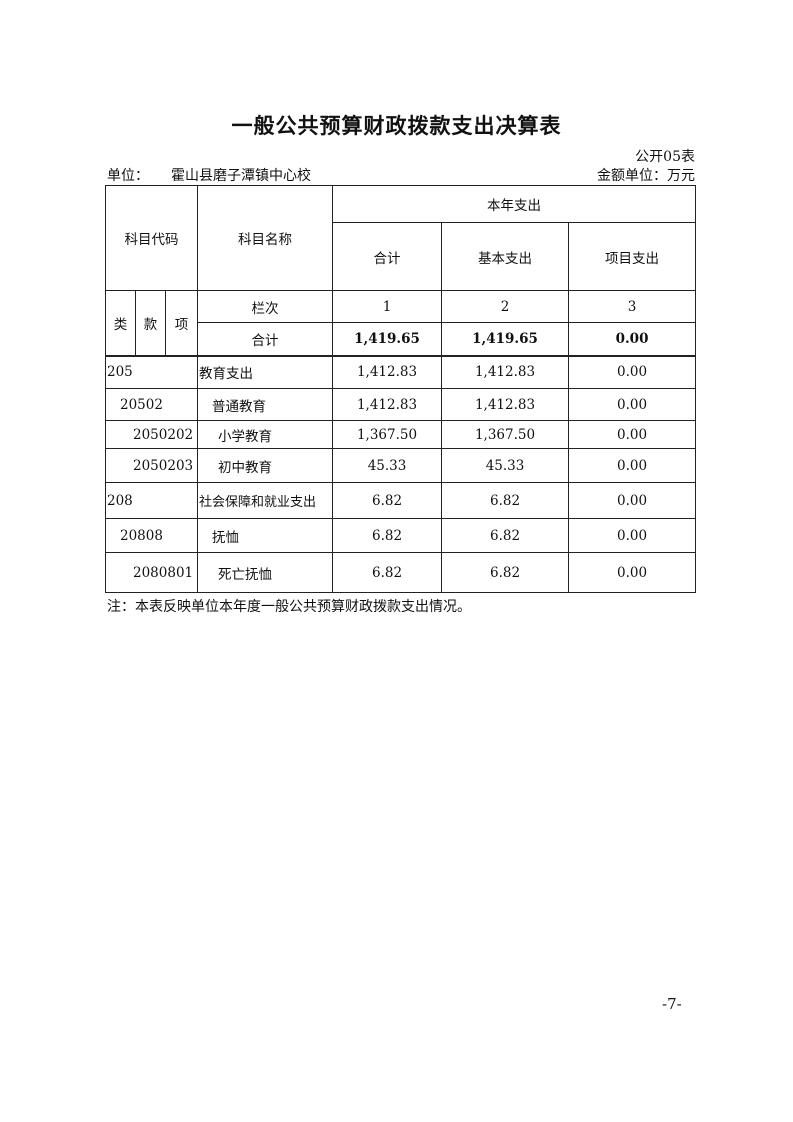 This screenshot has width=793, height=1122. I want to click on column-number-2: 2, so click(505, 306).